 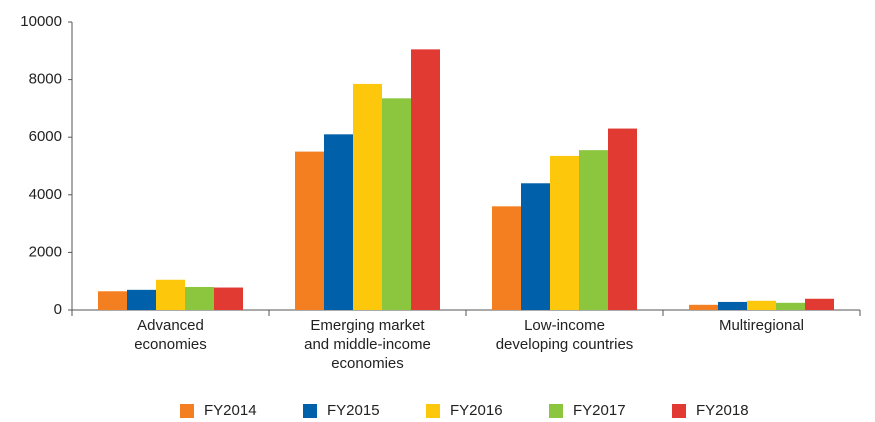 I want to click on y-tick-label: 0, so click(x=58, y=309).